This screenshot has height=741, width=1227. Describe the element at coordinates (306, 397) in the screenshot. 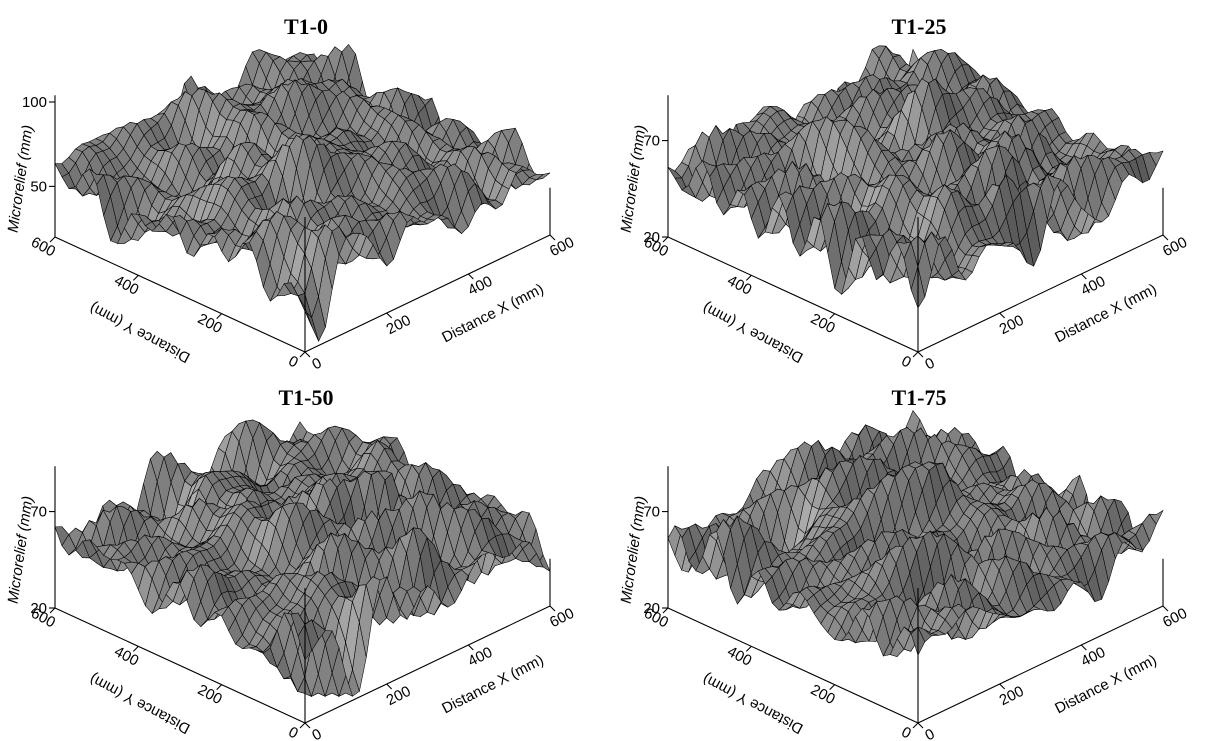

I see `chart-title: T1-50` at that location.